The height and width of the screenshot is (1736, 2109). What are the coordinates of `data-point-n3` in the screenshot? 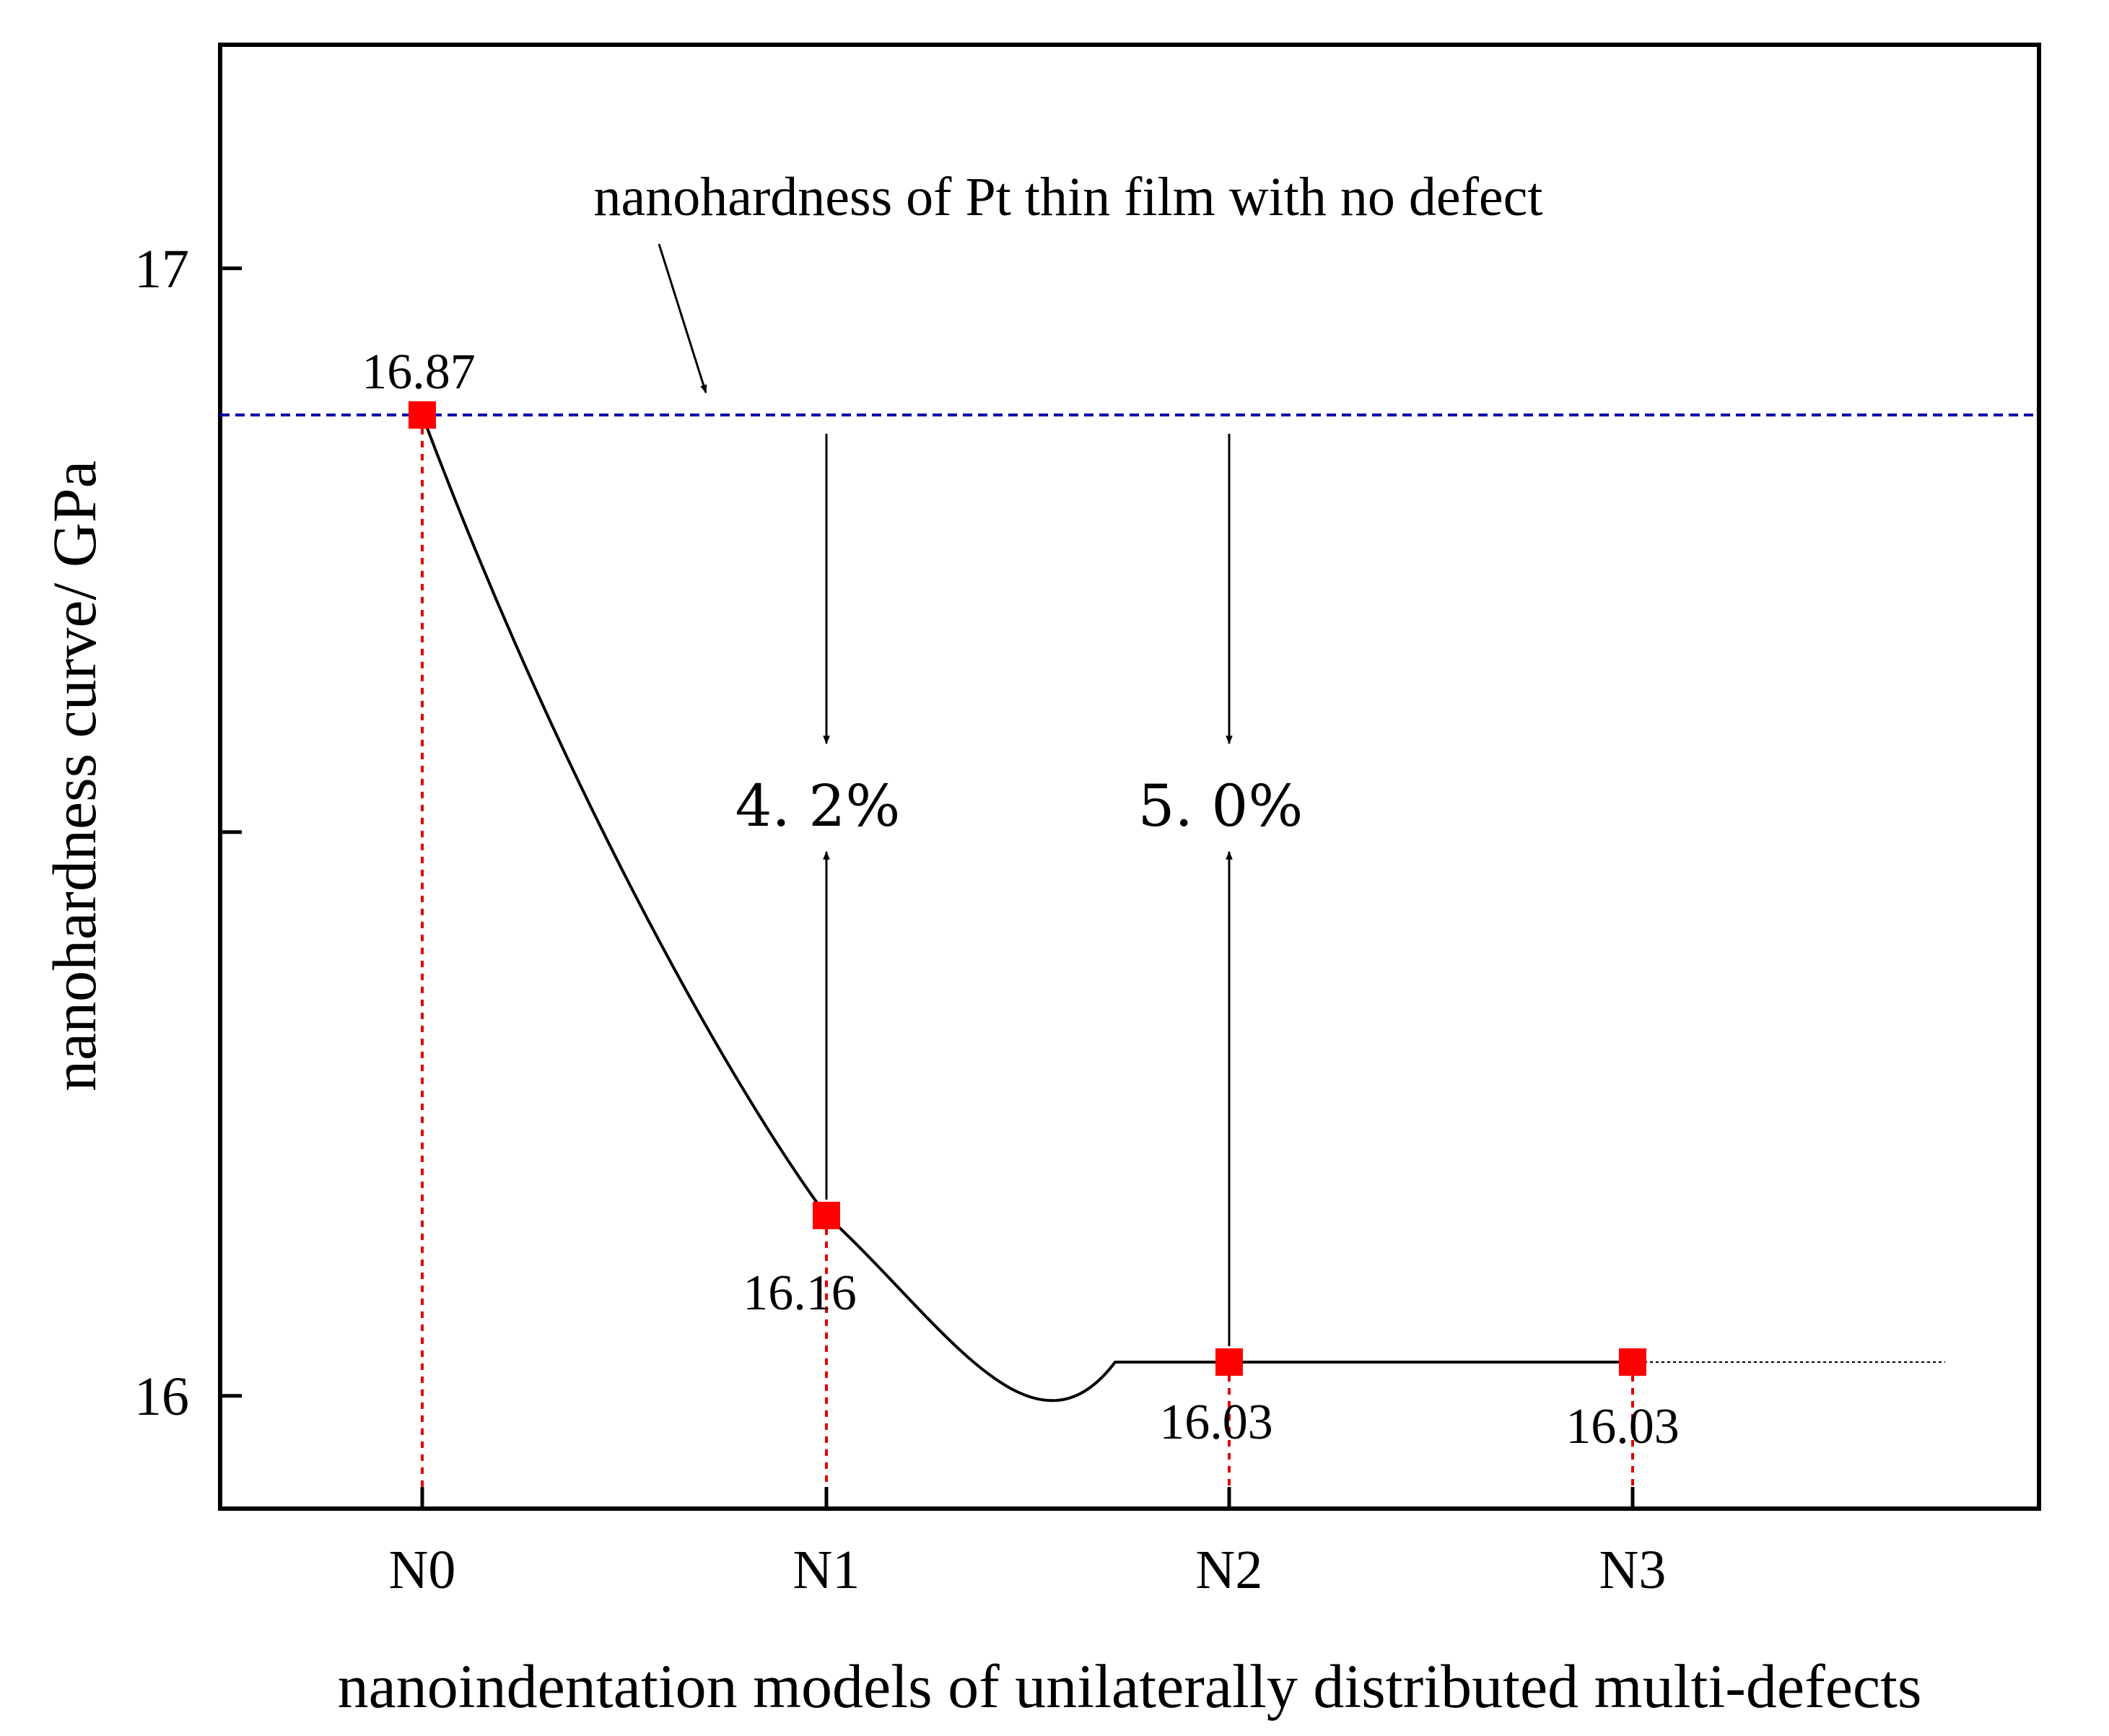 It's located at (1632, 1362).